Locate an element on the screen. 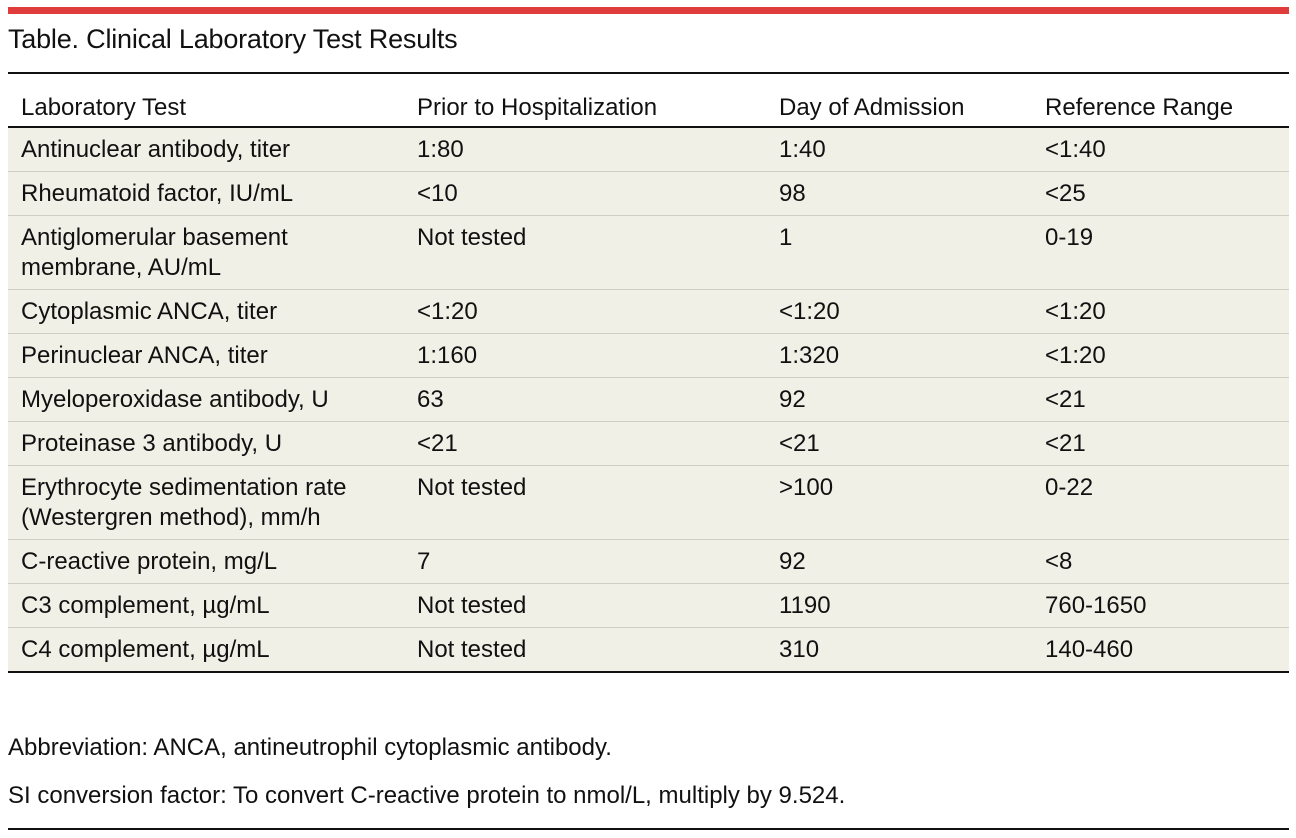 The width and height of the screenshot is (1296, 838). accent-rule is located at coordinates (648, 10).